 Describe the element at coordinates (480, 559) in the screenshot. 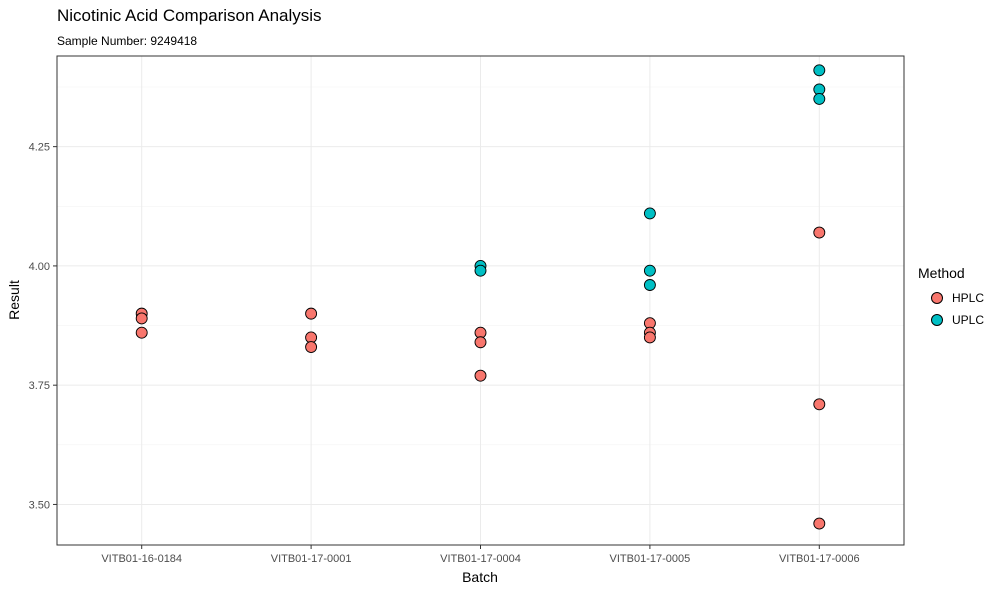

I see `x-tick-label: VITB01-17-0004` at that location.